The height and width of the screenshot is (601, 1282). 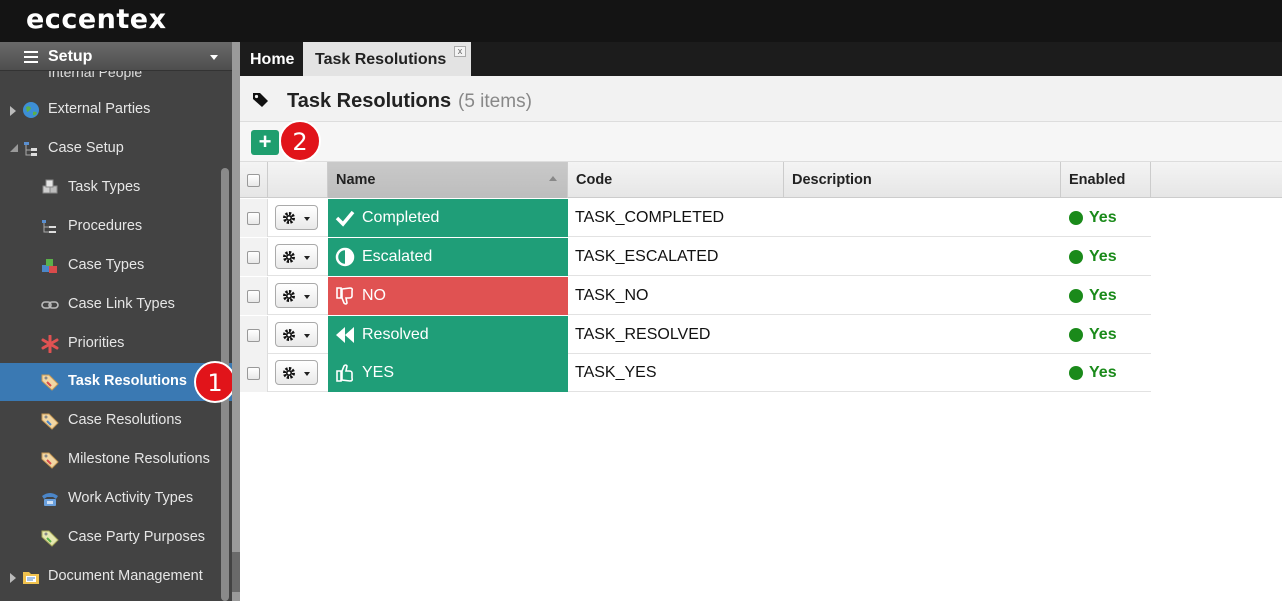 I want to click on sidebar-item-case-link-types: Case Link Types, so click(x=117, y=305).